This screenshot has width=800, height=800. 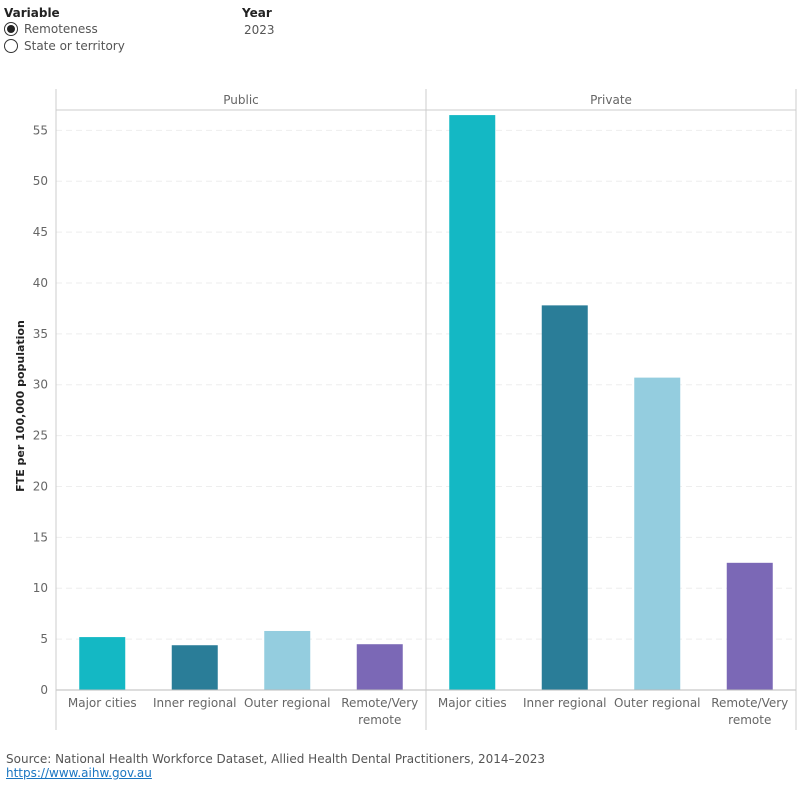 What do you see at coordinates (257, 13) in the screenshot?
I see `year-title: Year` at bounding box center [257, 13].